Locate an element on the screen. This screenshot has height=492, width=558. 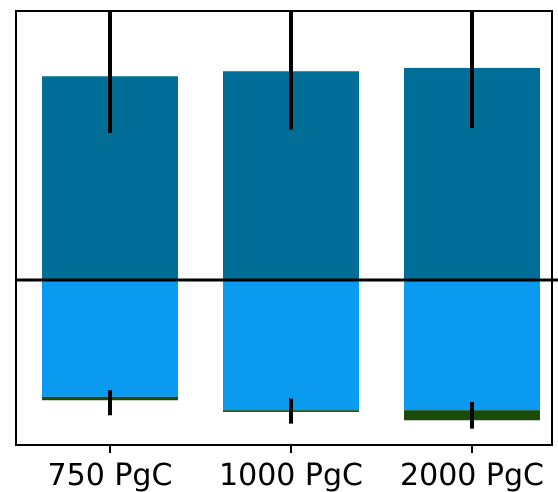
x-axis-tick-labels: 750 PgC 1000 PgC 2000 PgC is located at coordinates (296, 475).